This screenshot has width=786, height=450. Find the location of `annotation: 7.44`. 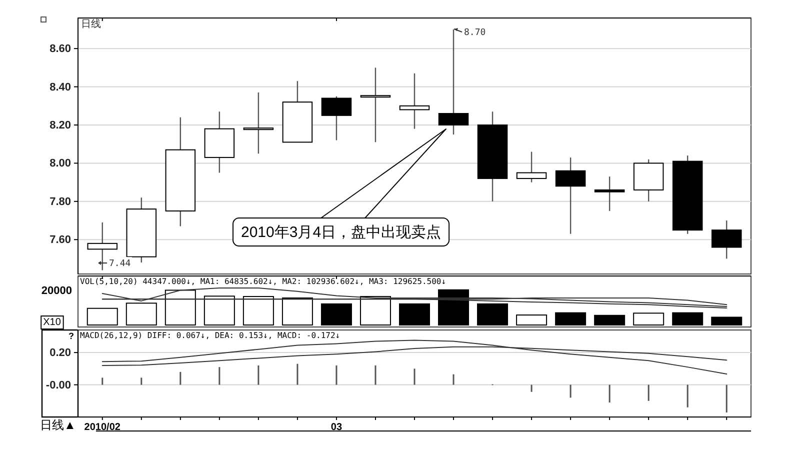

annotation: 7.44 is located at coordinates (120, 264).